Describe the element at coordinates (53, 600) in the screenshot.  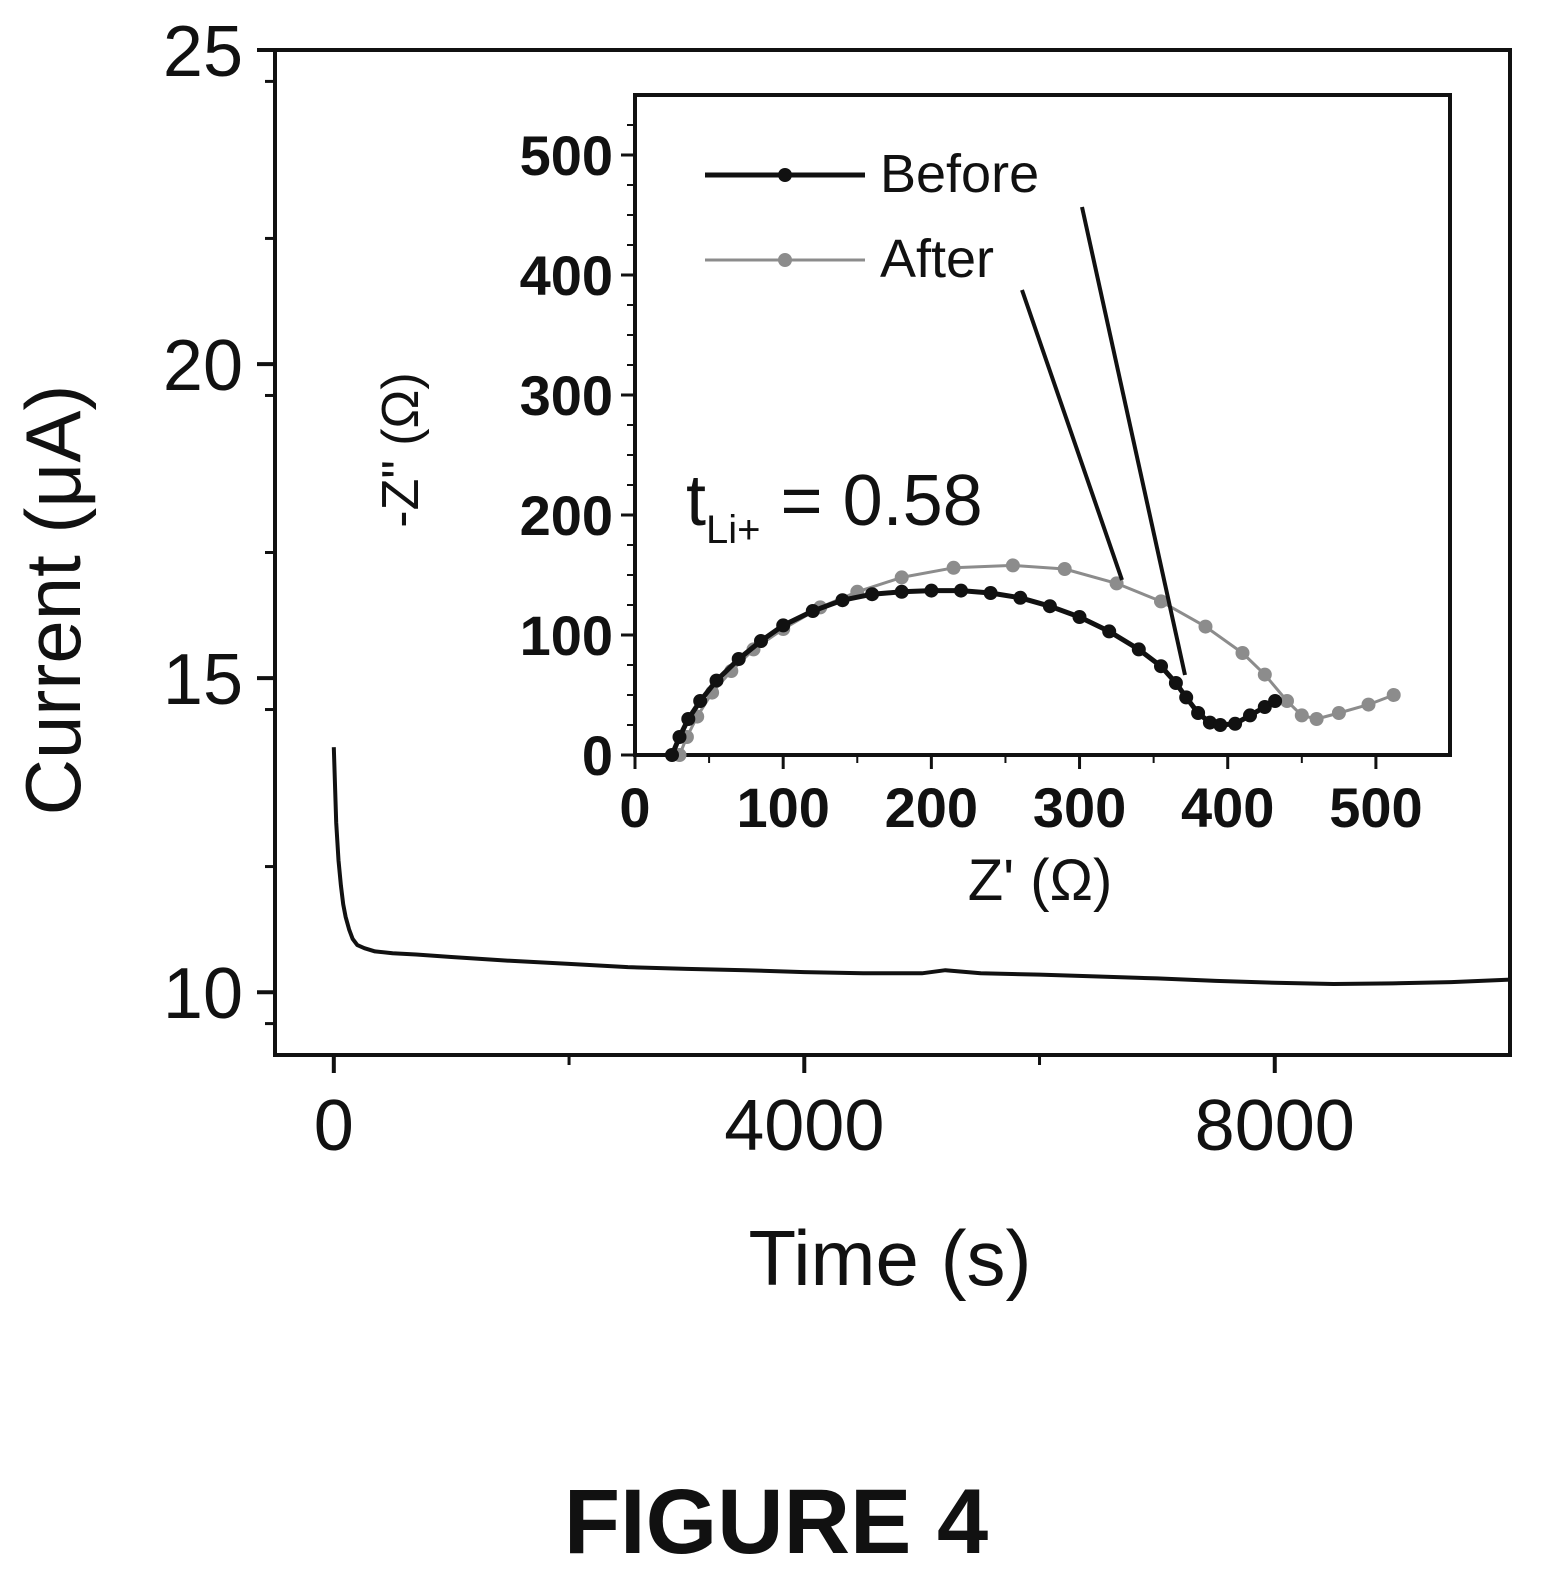
I see `main-y-axis-label: Current (μA)` at that location.